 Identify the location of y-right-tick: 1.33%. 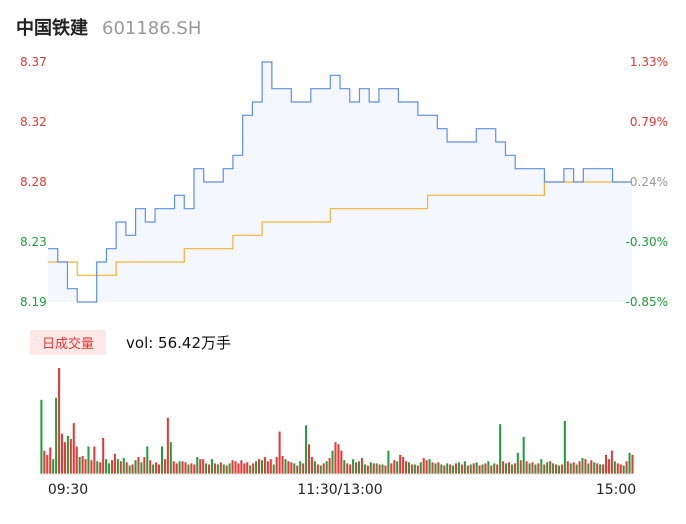
(649, 62).